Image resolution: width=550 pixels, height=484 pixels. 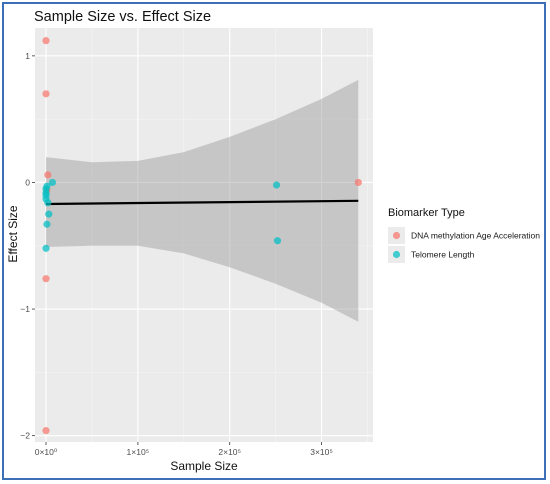 What do you see at coordinates (46, 452) in the screenshot?
I see `x-tick-label: 0×10⁰` at bounding box center [46, 452].